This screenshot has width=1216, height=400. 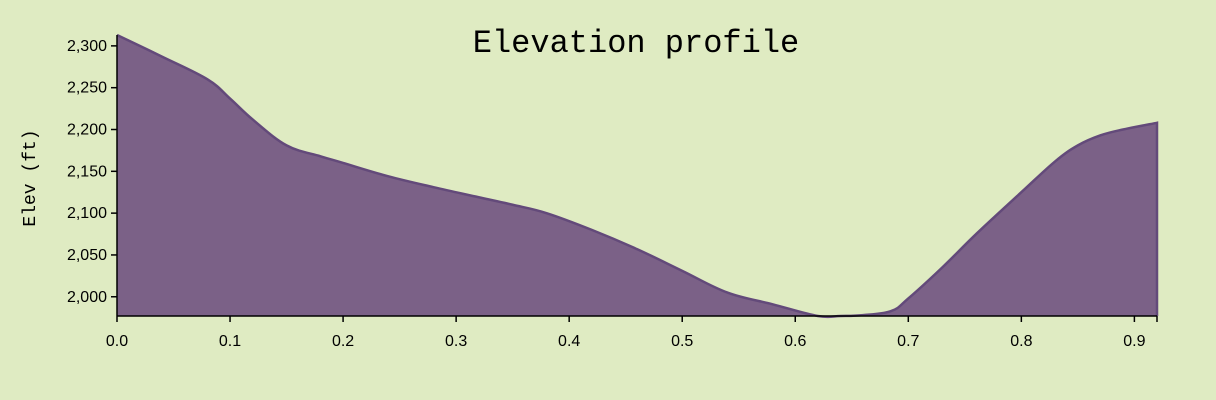 I want to click on y-tick-label: 2,150, so click(x=87, y=171).